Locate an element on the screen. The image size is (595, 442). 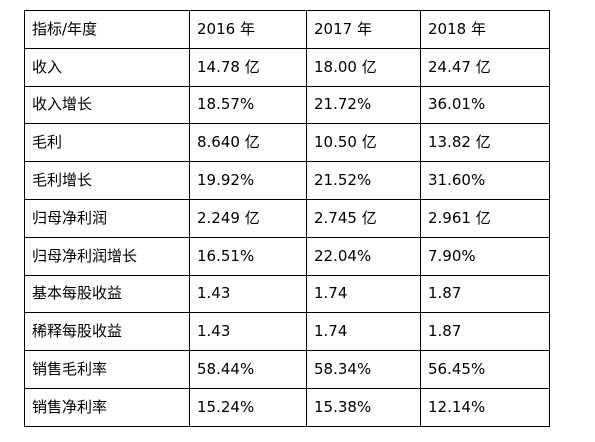
table-cell: 58.34% is located at coordinates (363, 369).